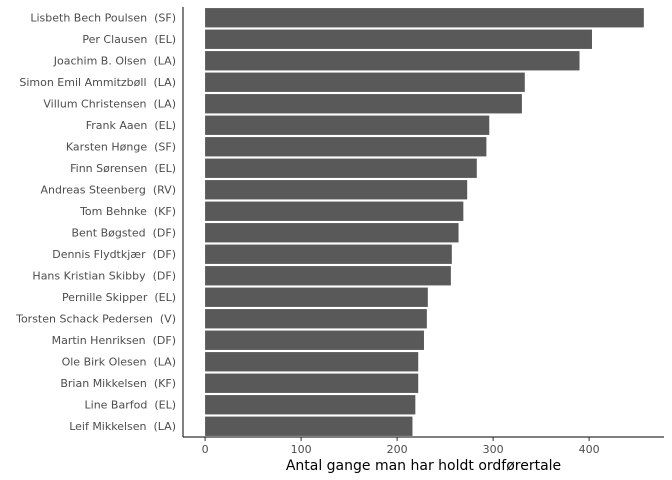 The height and width of the screenshot is (480, 672). I want to click on y-tick-label: Line Barfod (EL), so click(130, 404).